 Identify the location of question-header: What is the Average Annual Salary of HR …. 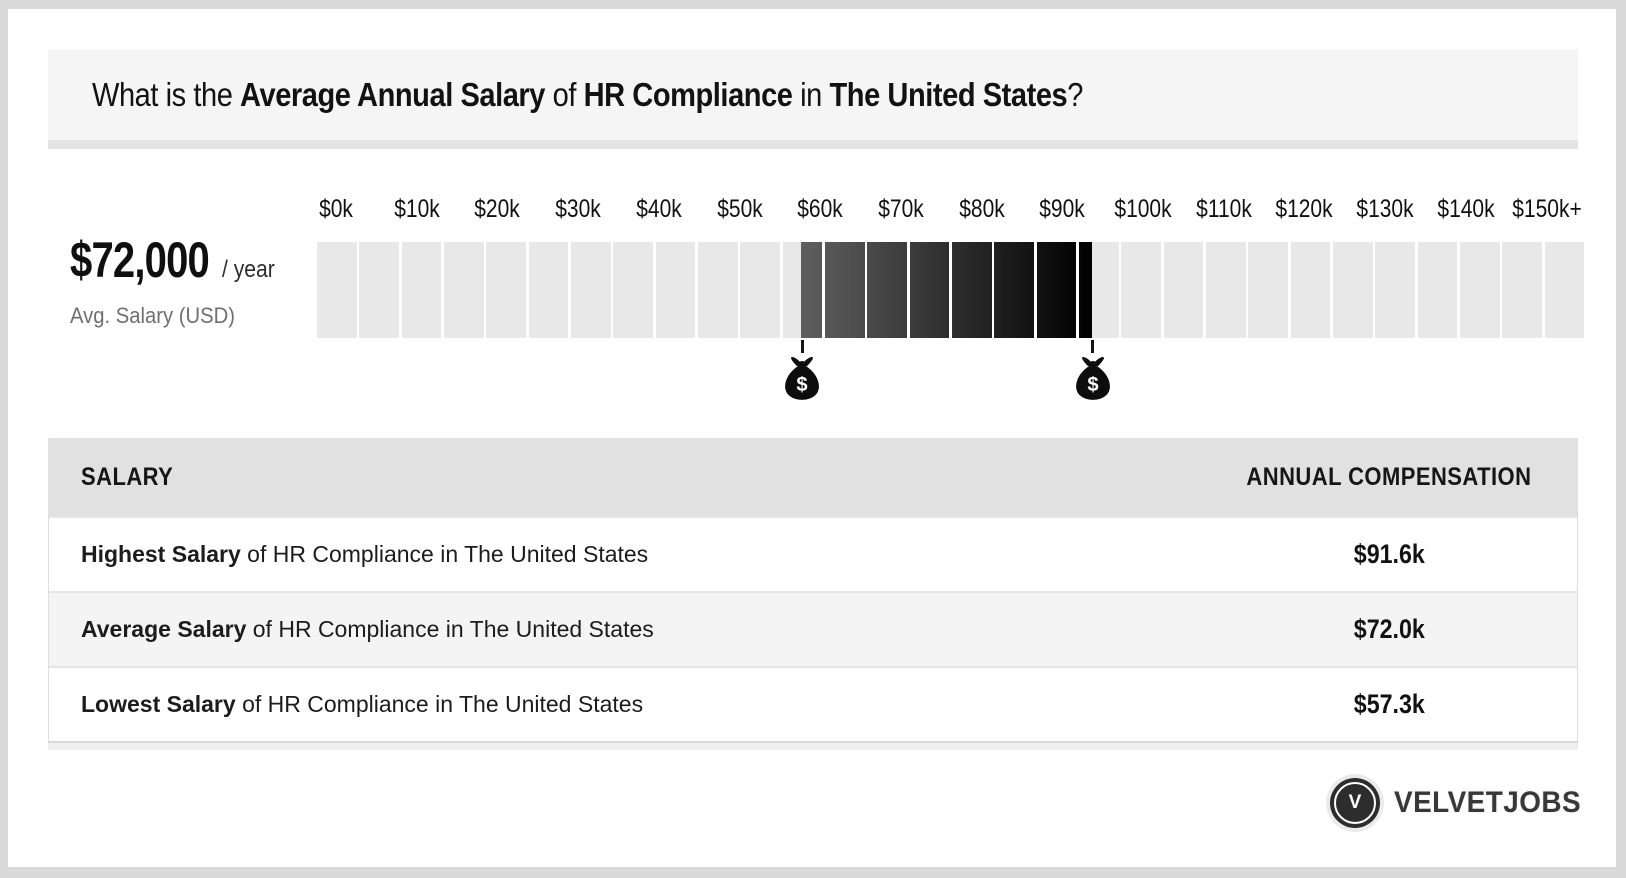
(813, 94).